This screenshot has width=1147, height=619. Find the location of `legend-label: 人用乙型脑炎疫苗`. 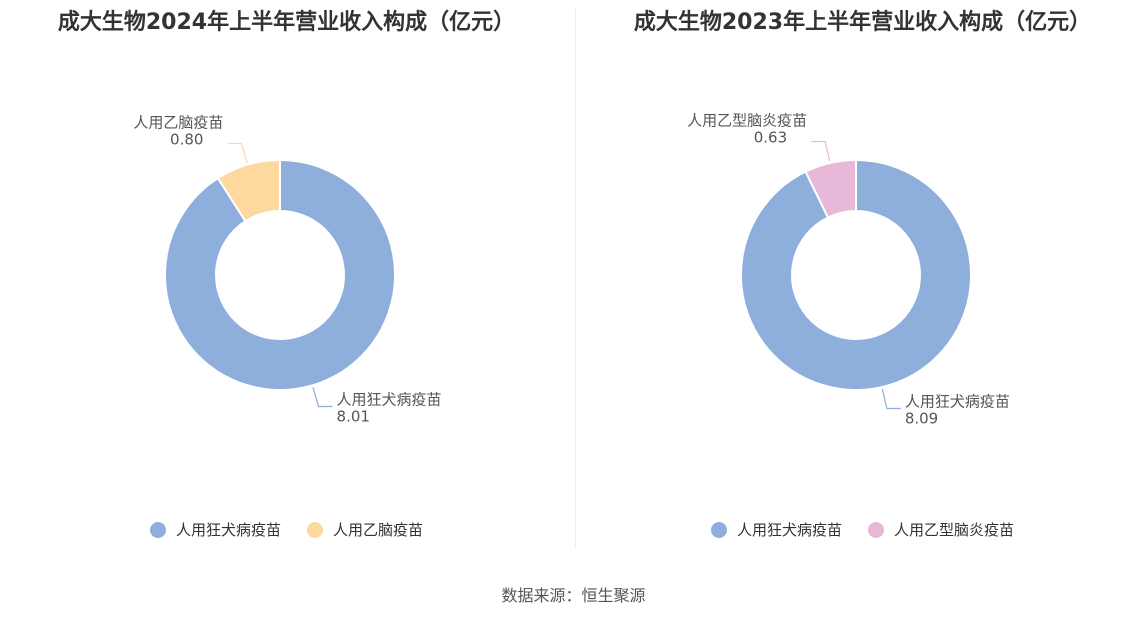

legend-label: 人用乙型脑炎疫苗 is located at coordinates (954, 530).